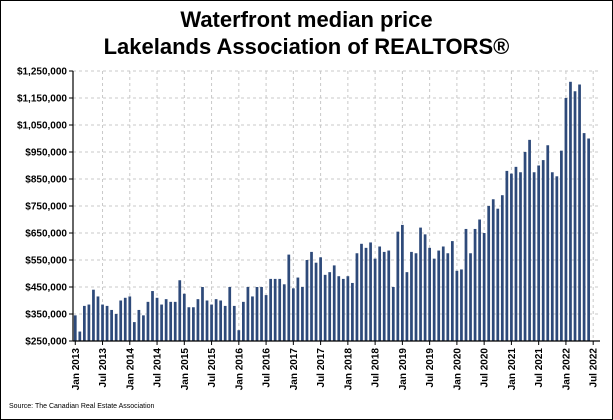  What do you see at coordinates (430, 368) in the screenshot?
I see `x-tick-label: Jul 2019` at bounding box center [430, 368].